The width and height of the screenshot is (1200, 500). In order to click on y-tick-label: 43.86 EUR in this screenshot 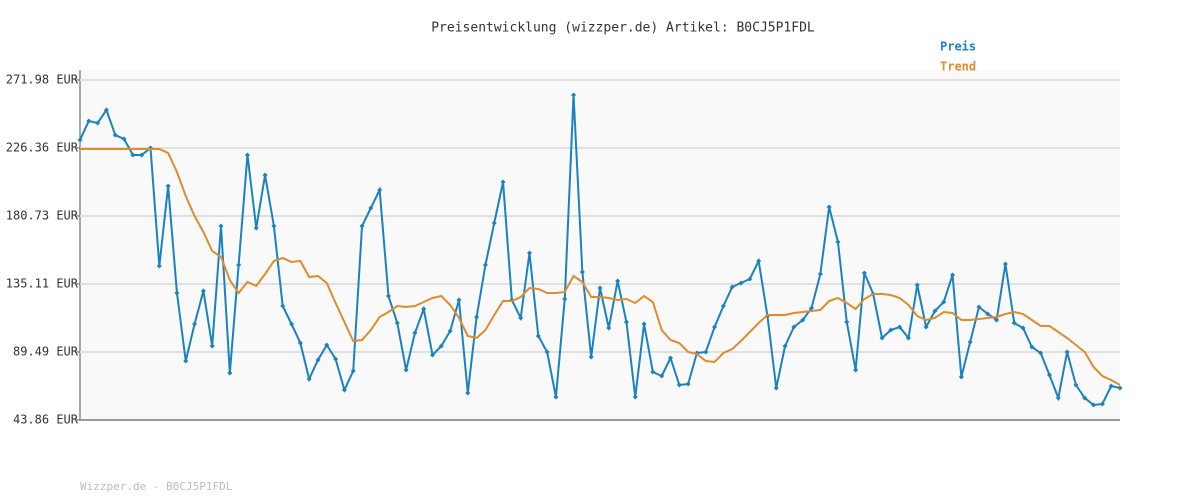, I will do `click(46, 420)`.